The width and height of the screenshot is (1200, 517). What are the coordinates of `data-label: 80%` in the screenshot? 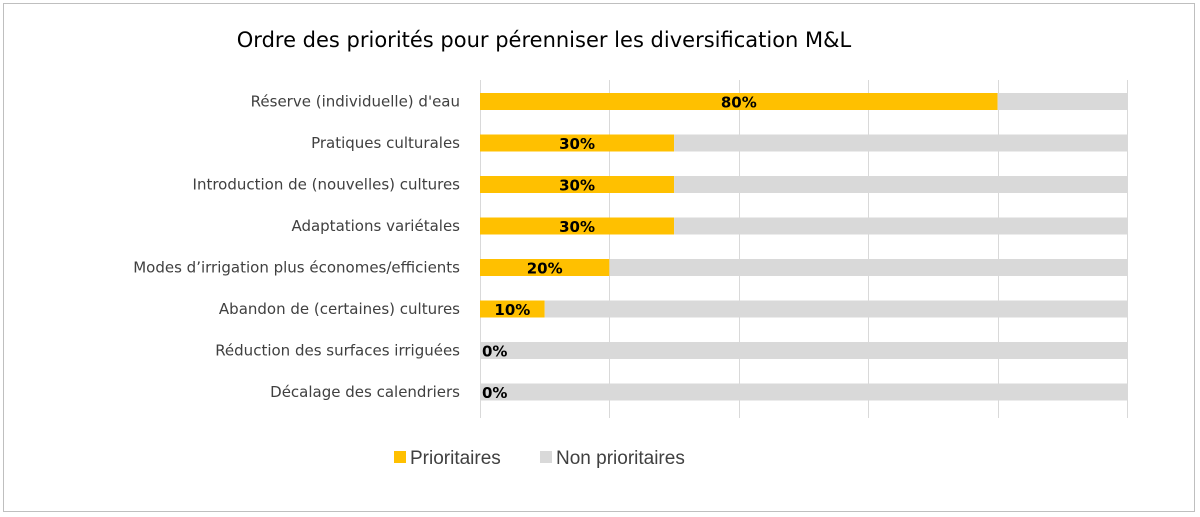 It's located at (739, 103).